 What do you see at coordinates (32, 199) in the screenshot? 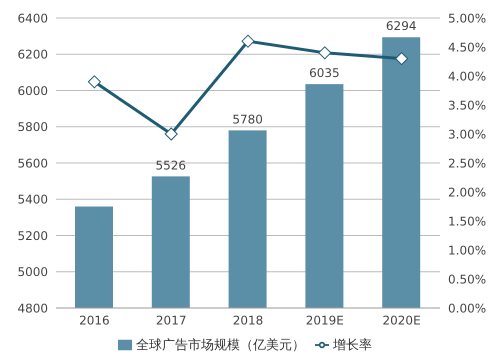
I see `y-tick-label: 5400` at bounding box center [32, 199].